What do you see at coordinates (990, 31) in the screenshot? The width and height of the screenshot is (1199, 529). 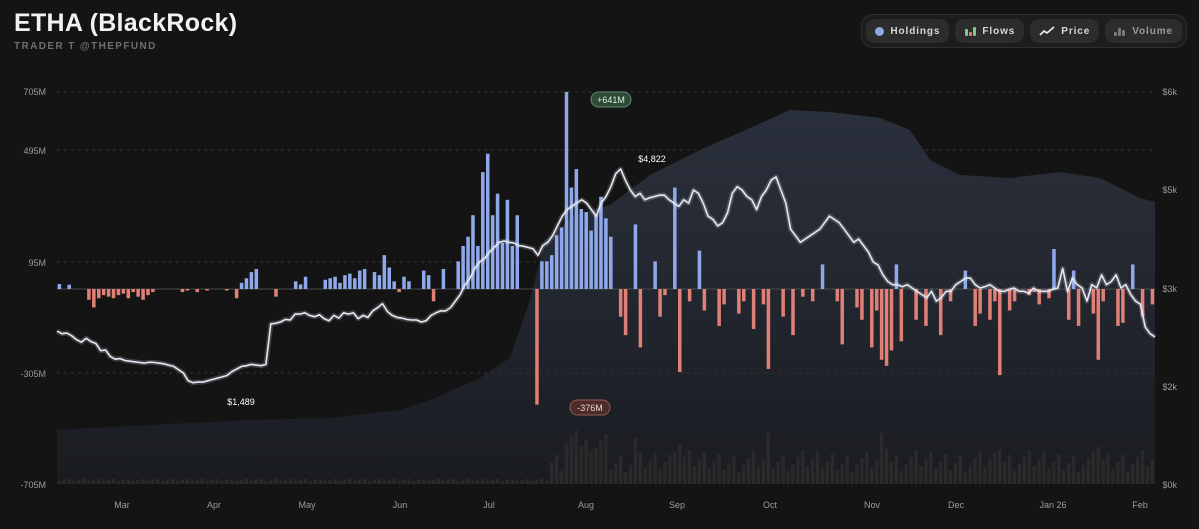 I see `flows-toggle-button: Flows` at bounding box center [990, 31].